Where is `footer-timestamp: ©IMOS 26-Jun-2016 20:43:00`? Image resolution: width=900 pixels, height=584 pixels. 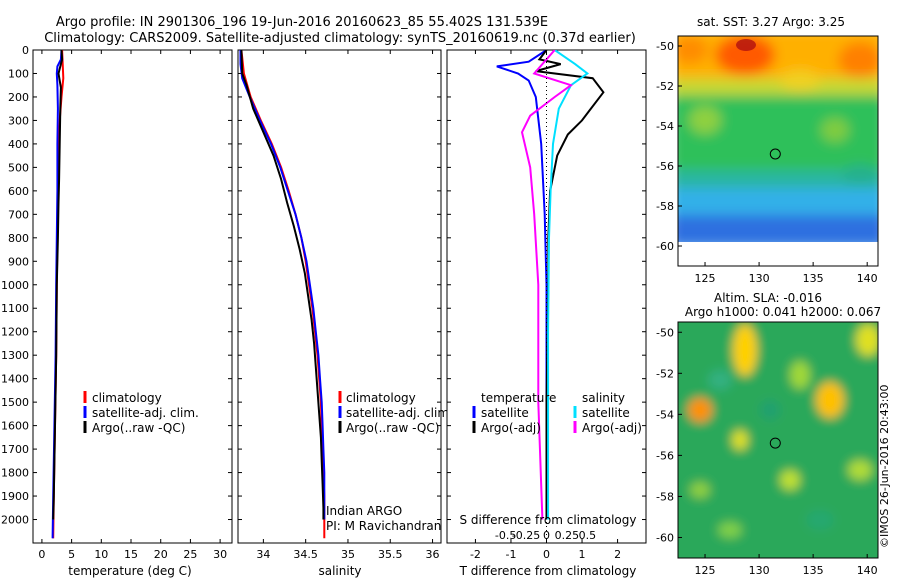 footer-timestamp: ©IMOS 26-Jun-2016 20:43:00 is located at coordinates (884, 466).